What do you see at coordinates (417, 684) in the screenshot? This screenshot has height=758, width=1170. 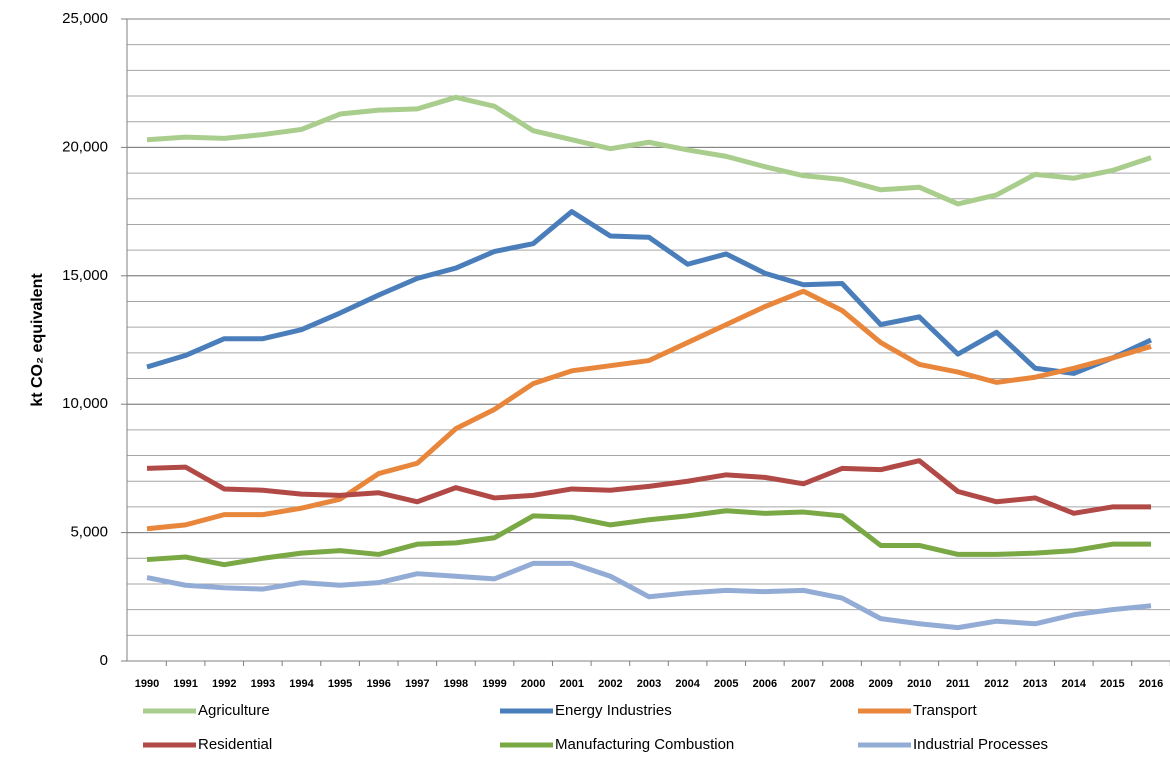 I see `x-tick-label: 1997` at bounding box center [417, 684].